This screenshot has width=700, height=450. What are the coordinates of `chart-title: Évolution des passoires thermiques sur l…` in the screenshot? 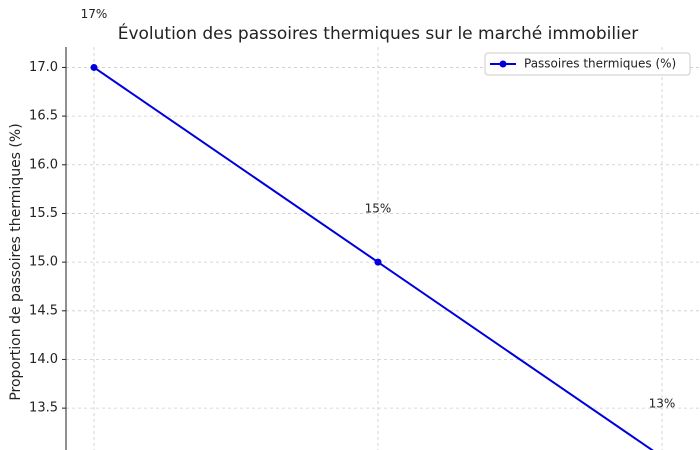 It's located at (378, 33).